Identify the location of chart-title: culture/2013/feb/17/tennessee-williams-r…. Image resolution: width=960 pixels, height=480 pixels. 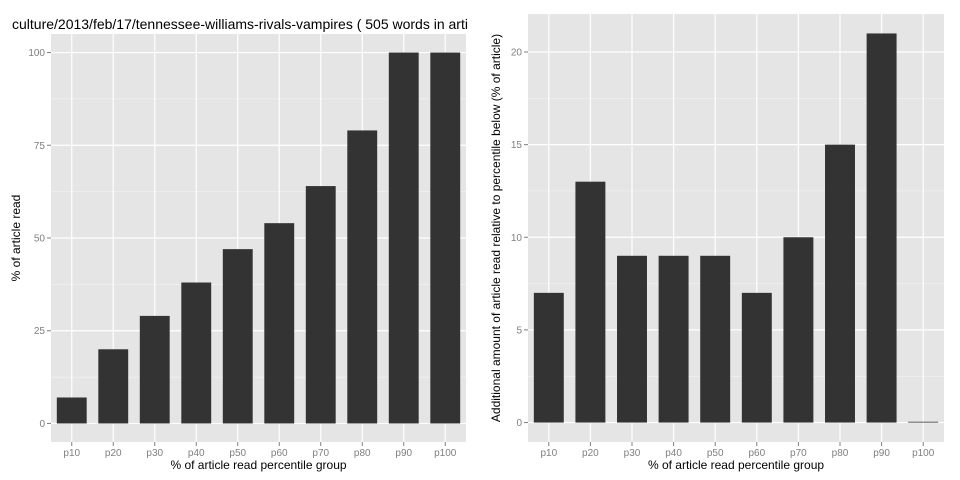
(240, 24).